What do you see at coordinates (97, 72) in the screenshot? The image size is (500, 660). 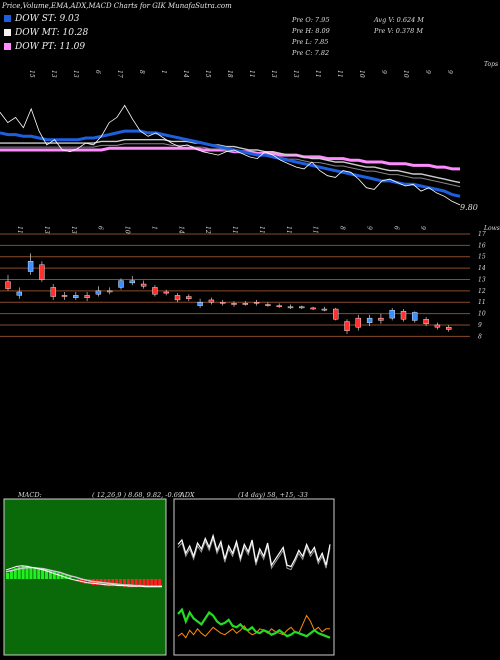 I see `top-date-label: 6` at bounding box center [97, 72].